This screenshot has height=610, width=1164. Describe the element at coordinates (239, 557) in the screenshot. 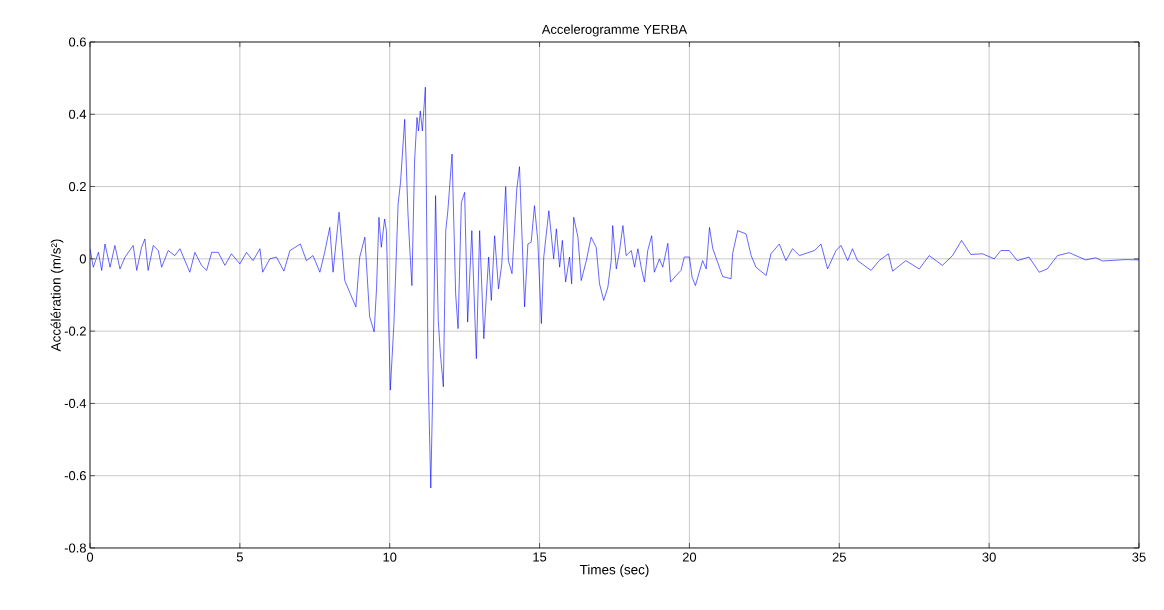

I see `x-tick-label: 5` at that location.